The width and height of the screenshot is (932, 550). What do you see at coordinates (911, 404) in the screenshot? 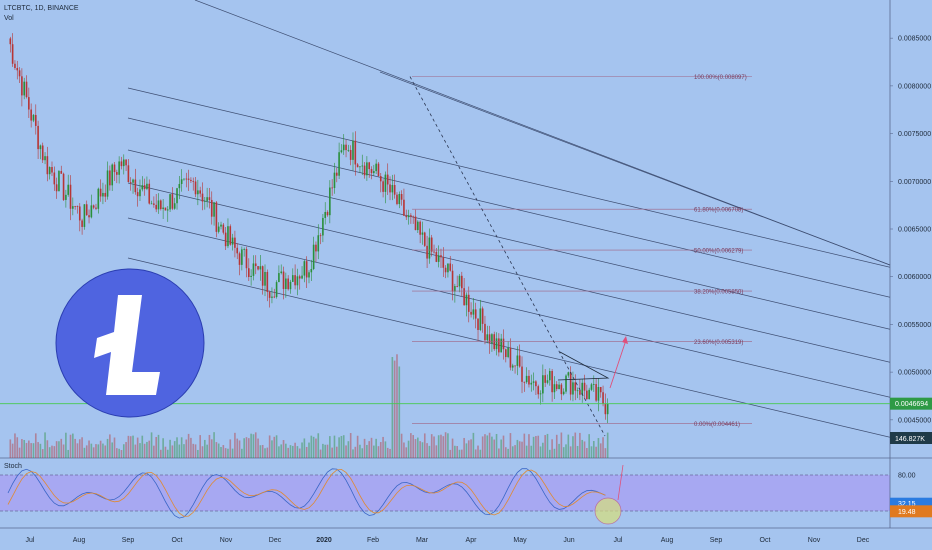
I see `current-price-text: 0.0046694` at bounding box center [911, 404].